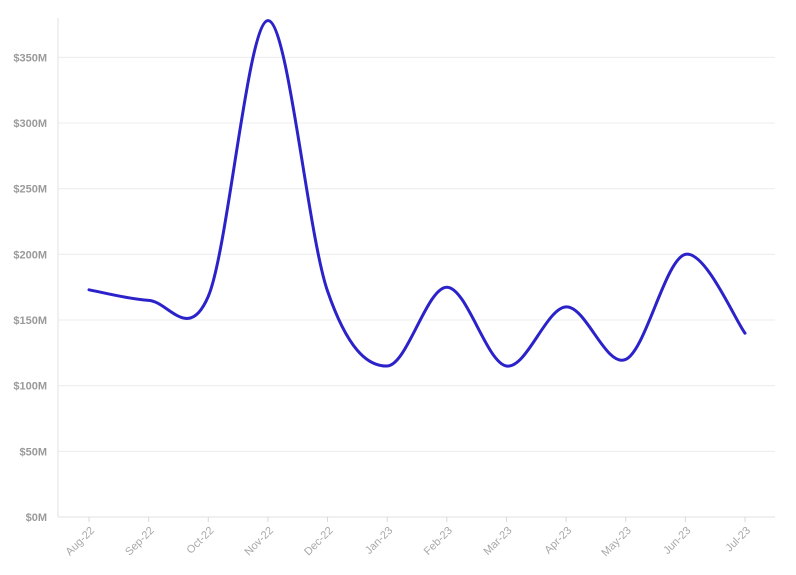  Describe the element at coordinates (558, 541) in the screenshot. I see `x-tick-label: Apr-23` at that location.